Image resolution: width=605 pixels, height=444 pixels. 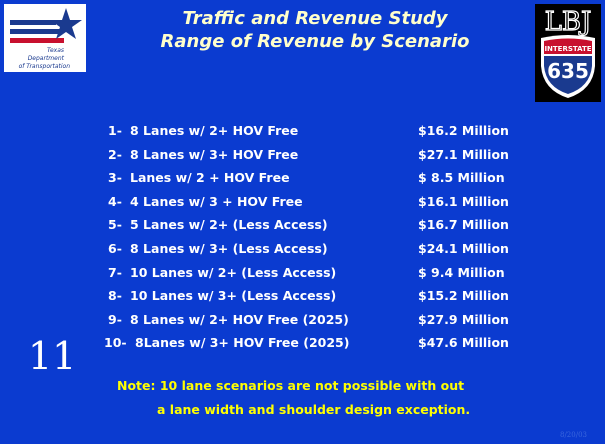 I want to click on logo-text: Texas, so click(x=55, y=50).